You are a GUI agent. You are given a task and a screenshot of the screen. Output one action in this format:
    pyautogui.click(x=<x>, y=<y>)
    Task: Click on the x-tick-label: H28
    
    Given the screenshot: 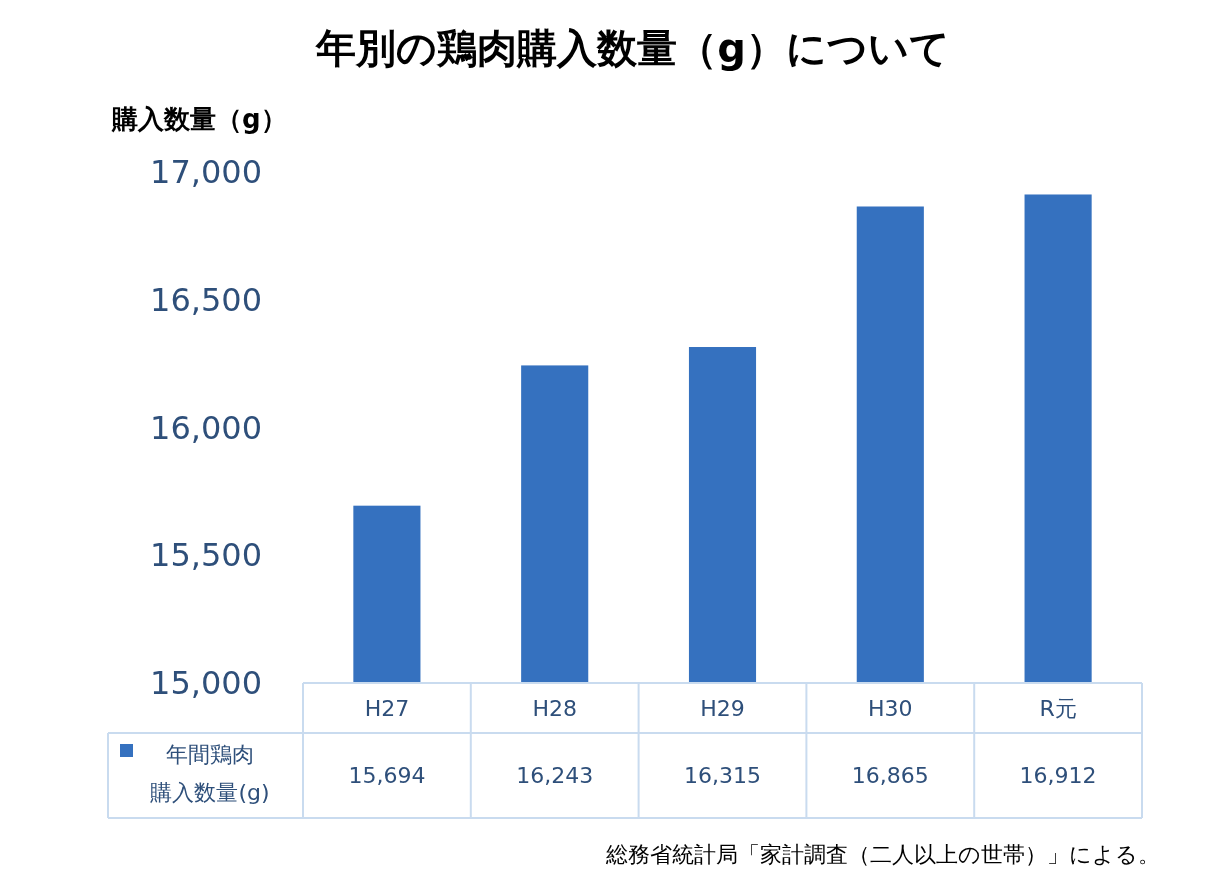 What is the action you would take?
    pyautogui.click(x=554, y=708)
    